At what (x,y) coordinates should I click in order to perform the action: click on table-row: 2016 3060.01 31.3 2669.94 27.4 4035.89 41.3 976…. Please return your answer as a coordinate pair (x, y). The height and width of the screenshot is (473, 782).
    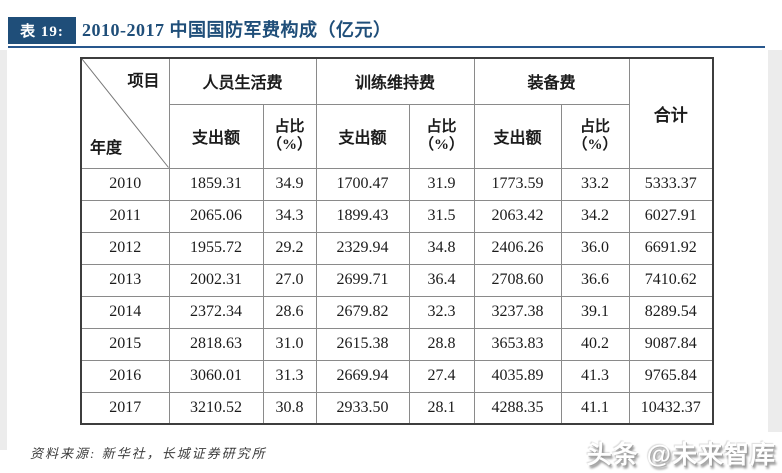
    Looking at the image, I should click on (397, 376).